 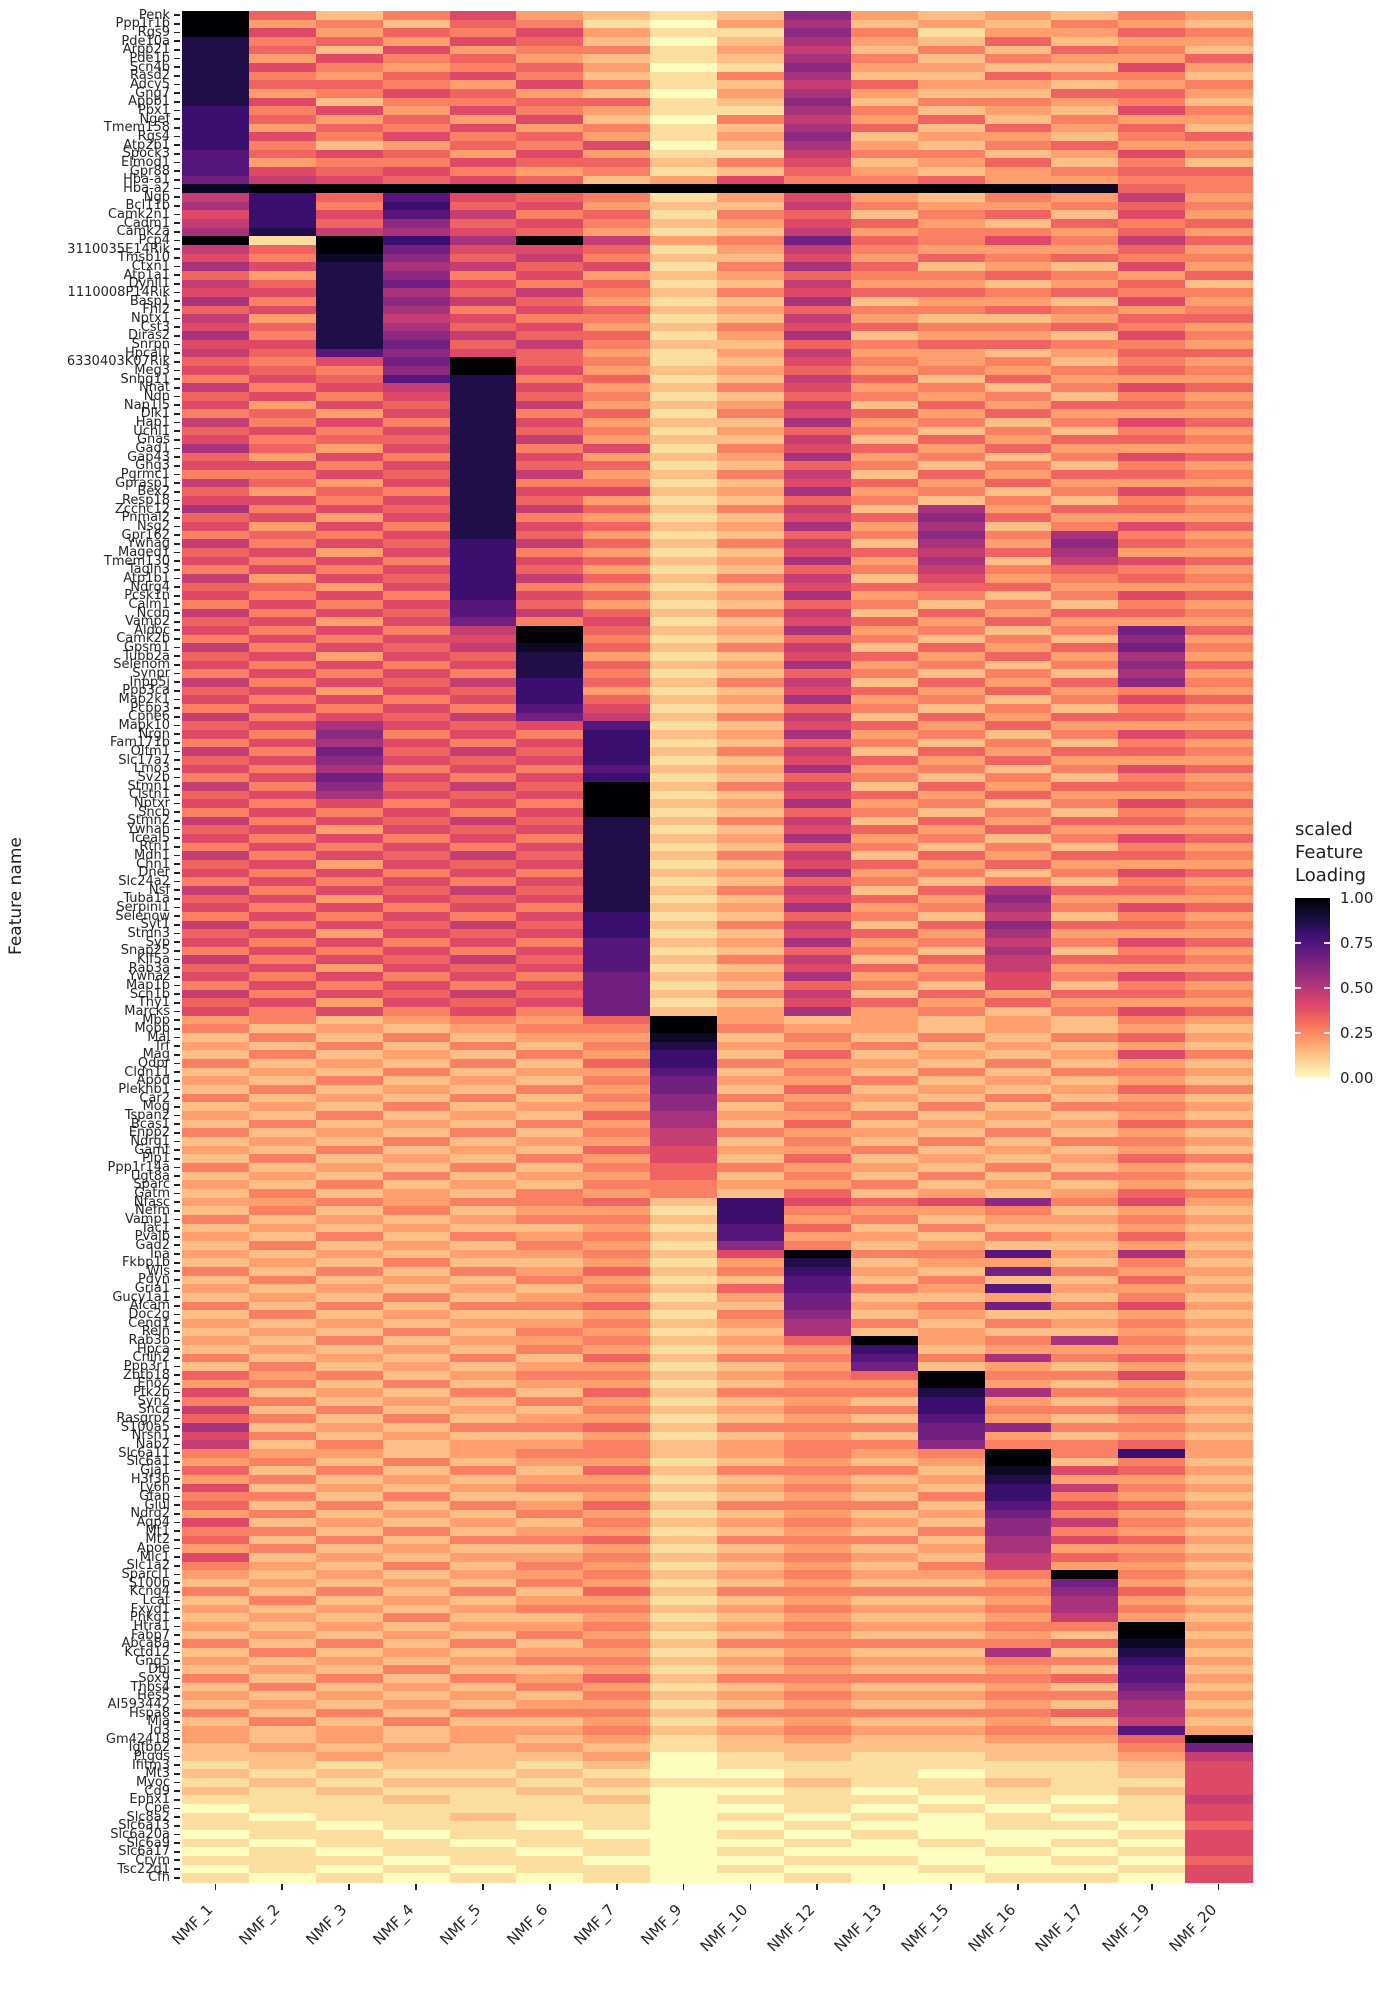 What do you see at coordinates (154, 1497) in the screenshot?
I see `y-axis-label: Gfap` at bounding box center [154, 1497].